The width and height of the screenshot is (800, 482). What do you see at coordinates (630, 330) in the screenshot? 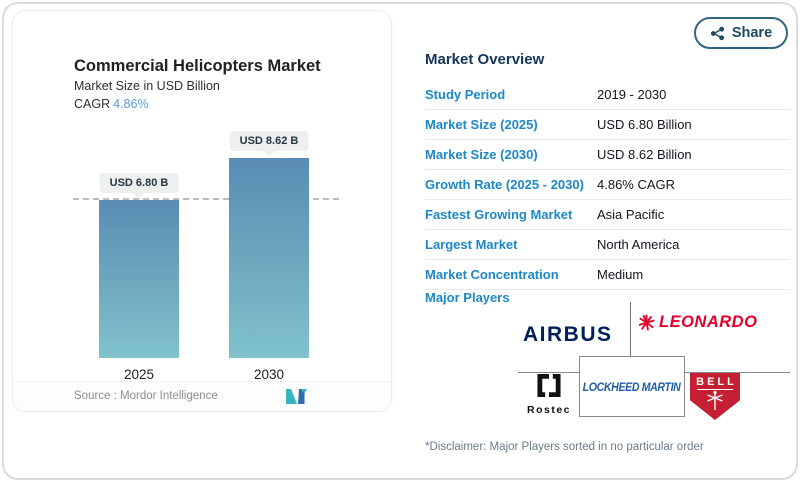
I see `logo-divider` at bounding box center [630, 330].